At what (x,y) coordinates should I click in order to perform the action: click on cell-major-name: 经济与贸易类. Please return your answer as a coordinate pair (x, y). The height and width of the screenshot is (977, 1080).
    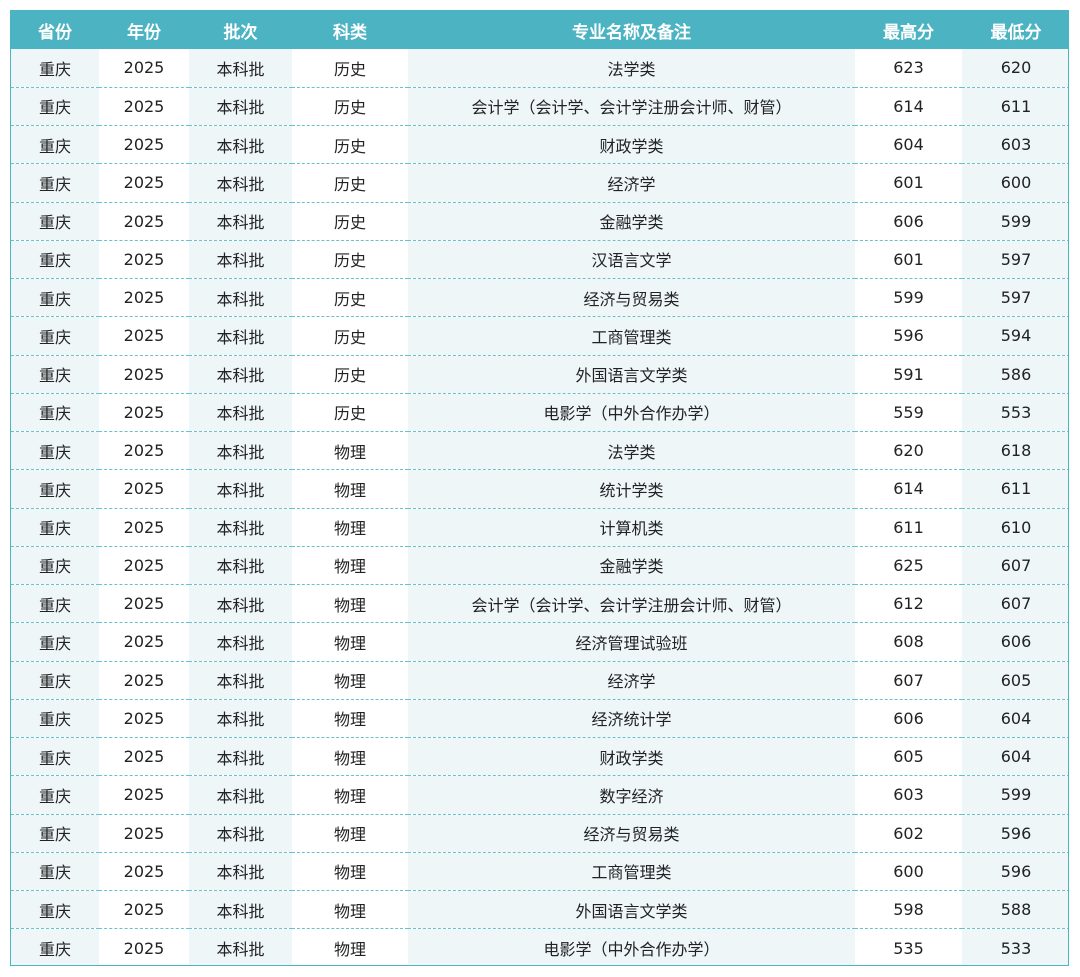
    Looking at the image, I should click on (631, 298).